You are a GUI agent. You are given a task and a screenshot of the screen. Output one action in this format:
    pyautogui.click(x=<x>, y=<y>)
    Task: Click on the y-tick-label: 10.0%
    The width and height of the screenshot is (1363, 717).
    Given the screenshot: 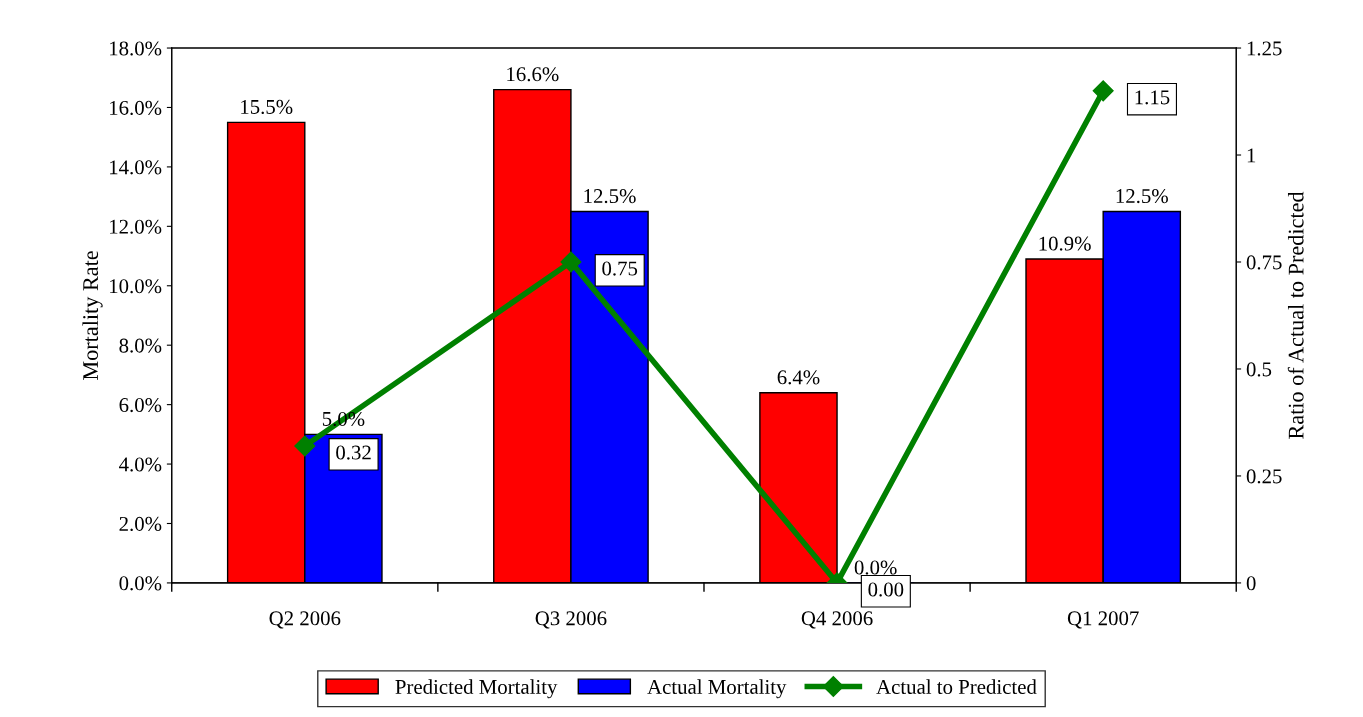 What is the action you would take?
    pyautogui.click(x=136, y=286)
    